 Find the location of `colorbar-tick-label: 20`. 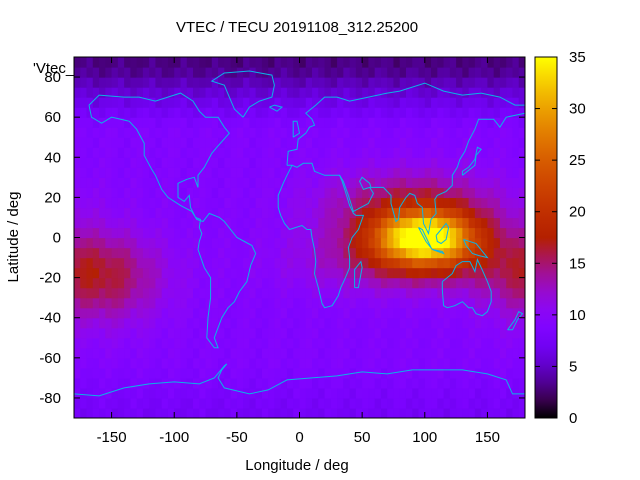

colorbar-tick-label: 20 is located at coordinates (577, 212).